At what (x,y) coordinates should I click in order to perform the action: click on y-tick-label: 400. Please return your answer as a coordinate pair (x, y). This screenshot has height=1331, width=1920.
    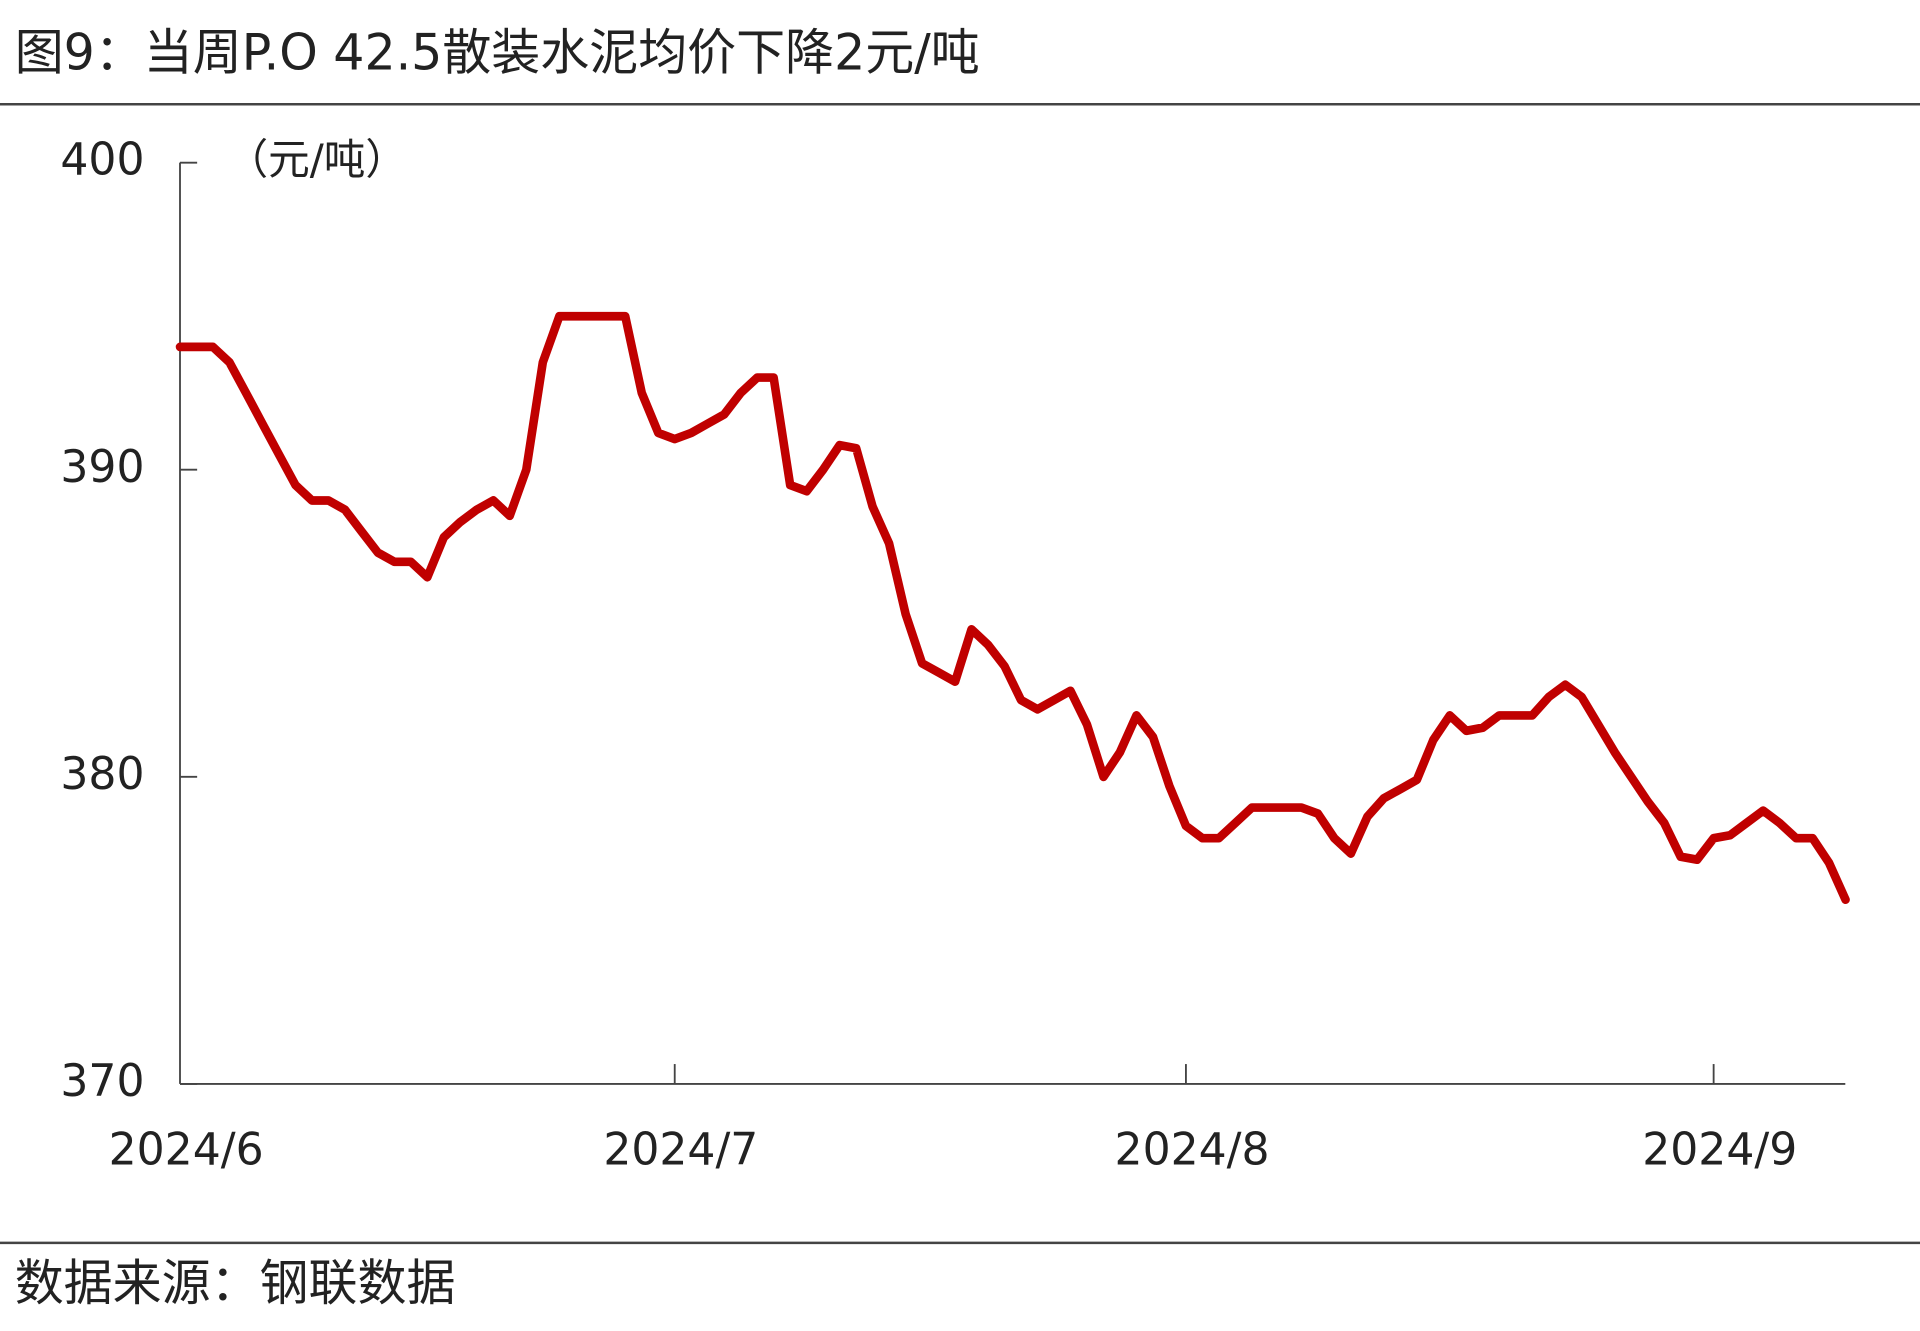
    Looking at the image, I should click on (102, 159).